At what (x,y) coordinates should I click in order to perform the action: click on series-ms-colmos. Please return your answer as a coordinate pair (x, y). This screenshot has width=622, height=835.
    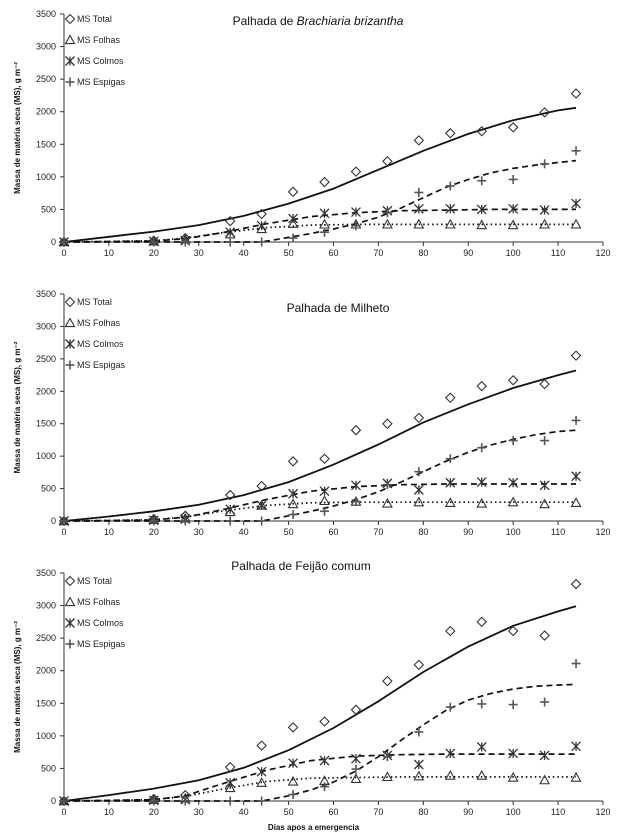
    Looking at the image, I should click on (320, 498).